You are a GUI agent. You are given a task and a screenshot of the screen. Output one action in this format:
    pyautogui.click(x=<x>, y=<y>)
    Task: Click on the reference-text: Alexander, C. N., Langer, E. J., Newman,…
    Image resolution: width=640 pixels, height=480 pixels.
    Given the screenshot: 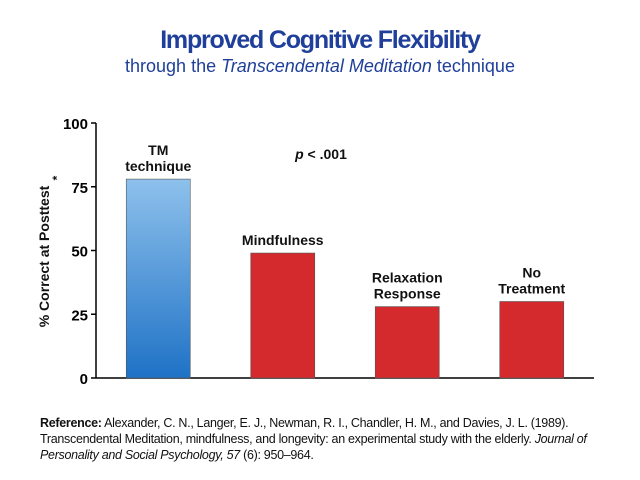 What is the action you would take?
    pyautogui.click(x=304, y=431)
    